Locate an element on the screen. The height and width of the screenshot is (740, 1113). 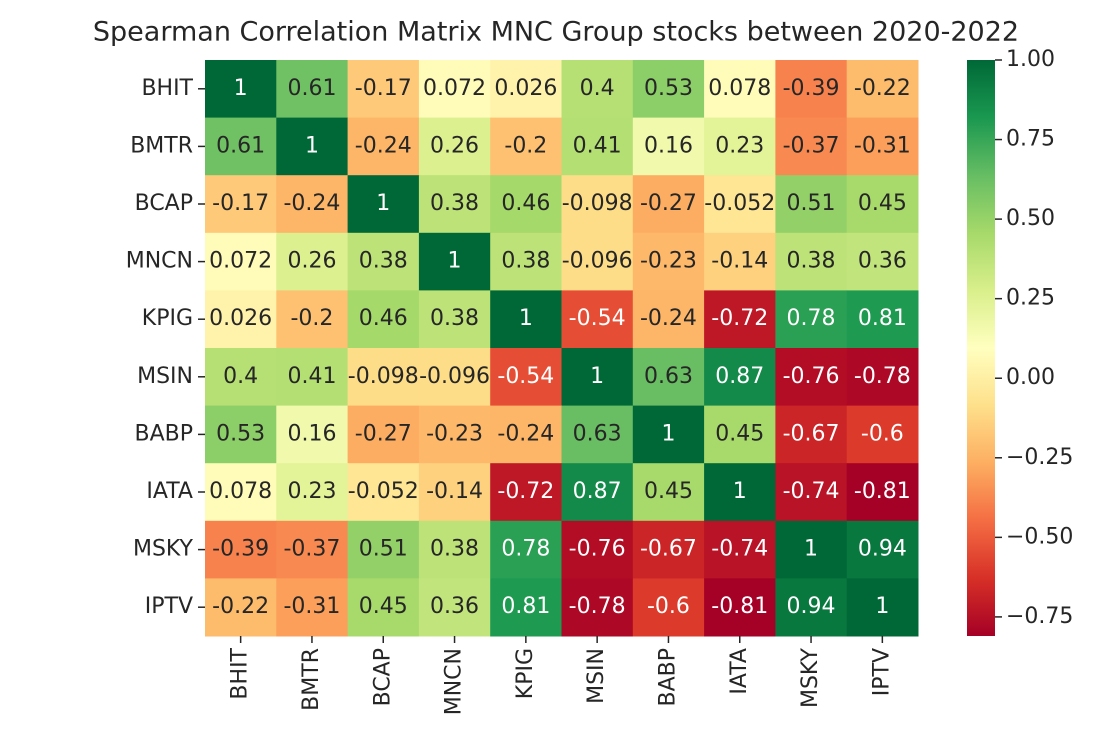
y-tick-label: MSKY is located at coordinates (163, 549).